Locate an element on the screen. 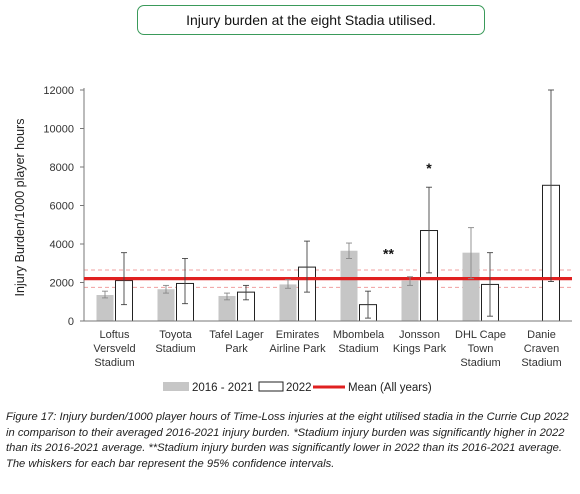 This screenshot has height=494, width=580. x-tick-label: Toyota is located at coordinates (175, 335).